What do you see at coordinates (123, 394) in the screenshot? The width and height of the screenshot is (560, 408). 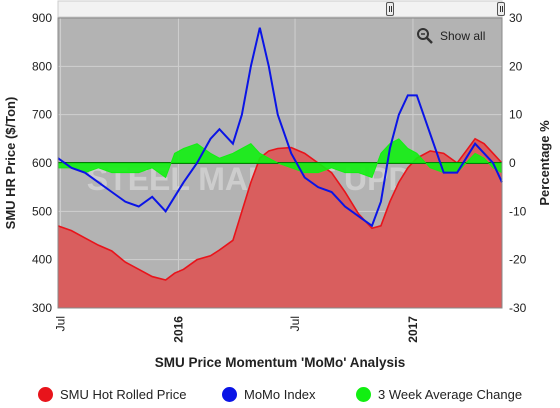 I see `legend-label-hot-rolled: SMU Hot Rolled Price` at bounding box center [123, 394].